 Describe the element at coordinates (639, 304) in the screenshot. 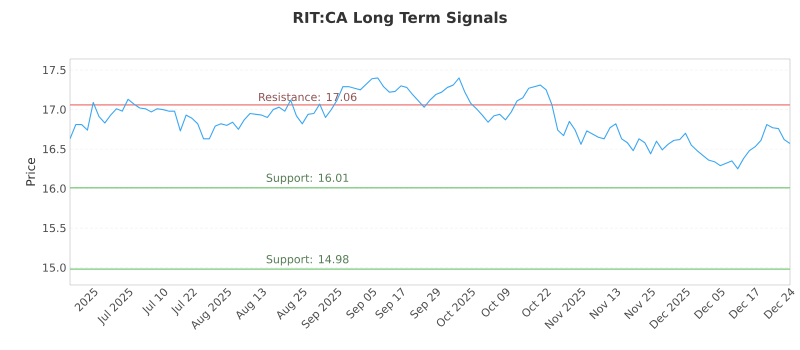

I see `x-tick-label: Nov 25` at that location.